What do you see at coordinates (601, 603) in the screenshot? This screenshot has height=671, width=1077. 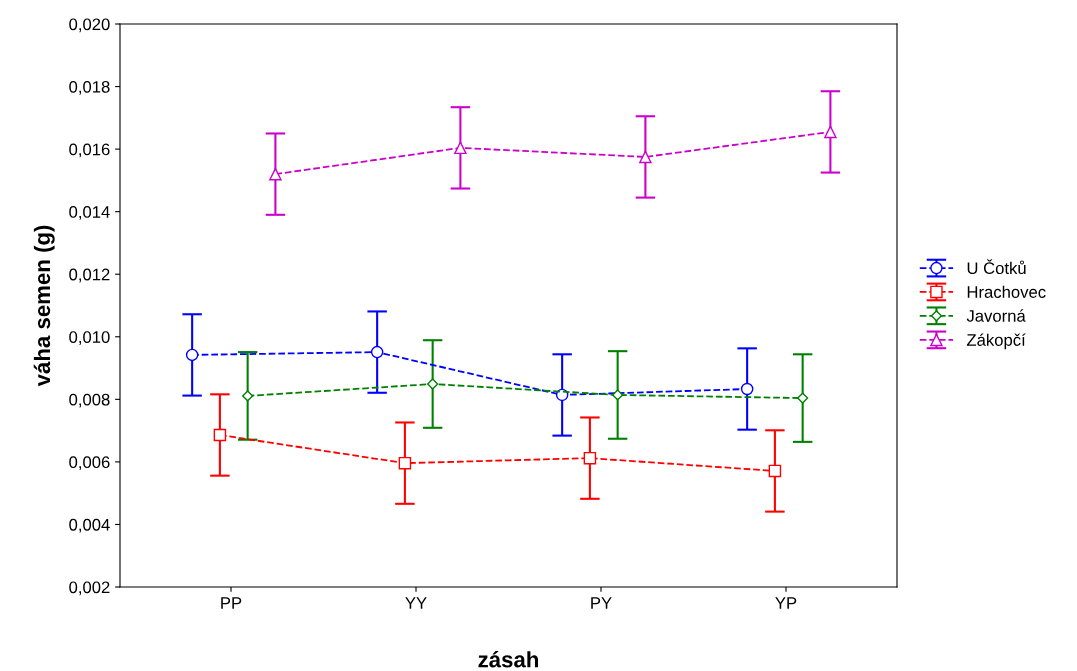 I see `x-tick-label: PY` at bounding box center [601, 603].